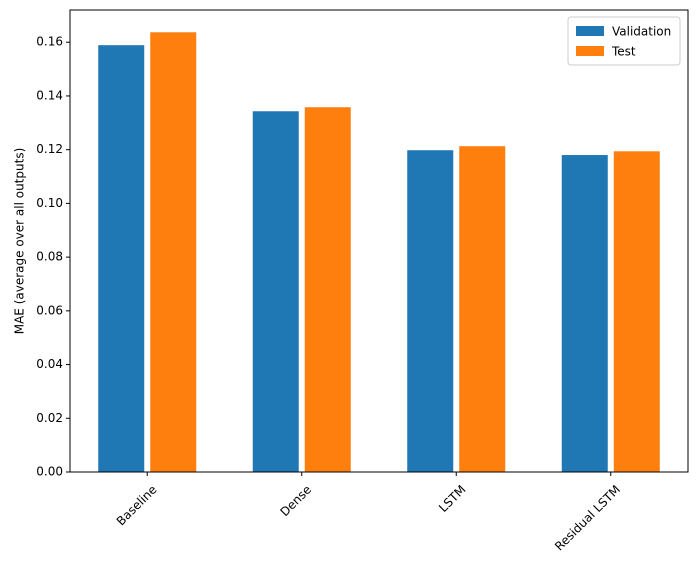 The image size is (700, 576). I want to click on legend-label: Test, so click(623, 52).